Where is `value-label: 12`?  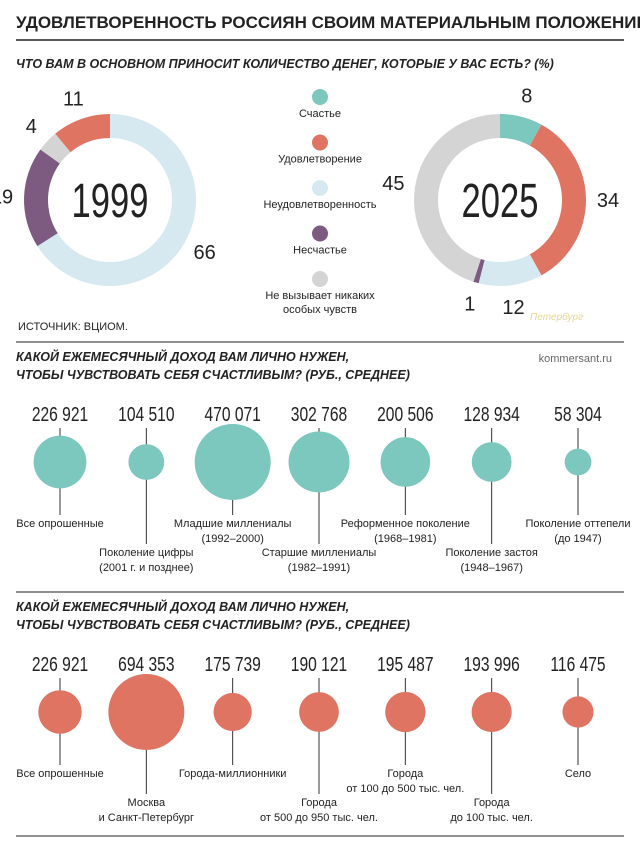 value-label: 12 is located at coordinates (513, 308).